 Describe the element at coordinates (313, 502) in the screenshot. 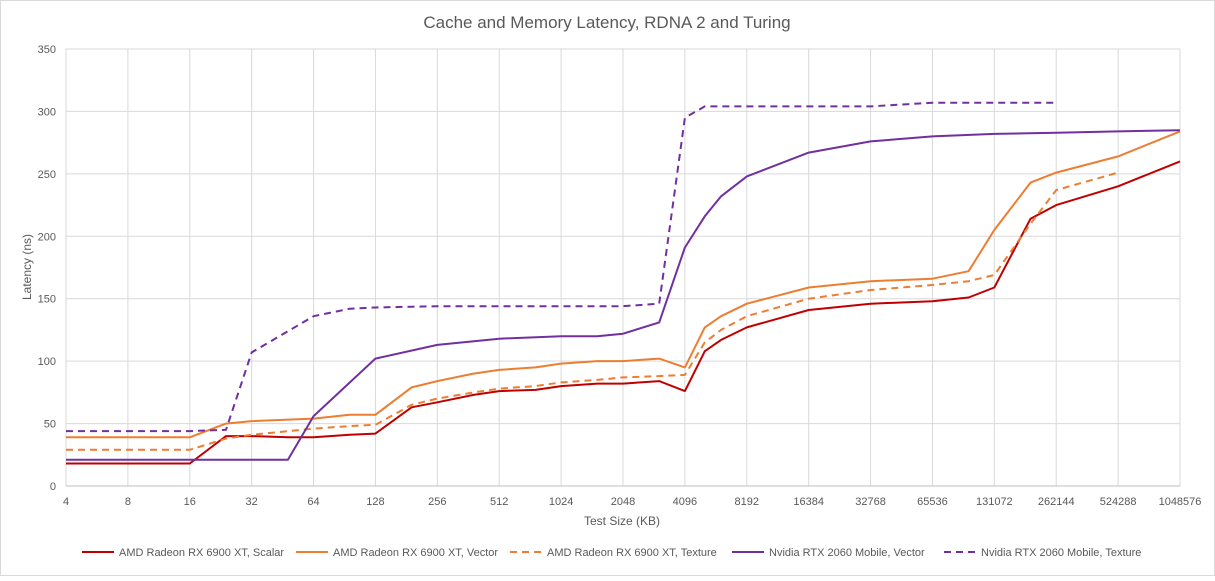

I see `x-tick-label: 64` at that location.